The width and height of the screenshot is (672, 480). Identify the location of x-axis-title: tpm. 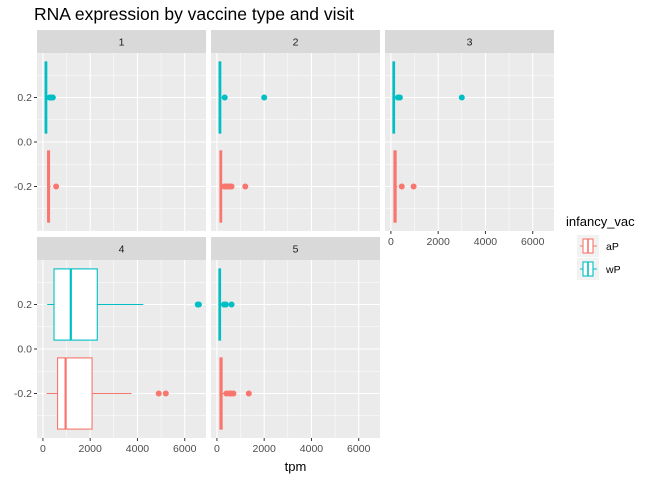
(296, 466).